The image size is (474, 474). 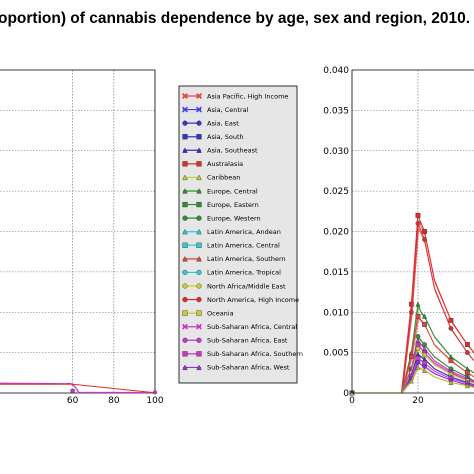 What do you see at coordinates (220, 313) in the screenshot?
I see `legend-entry-label: Oceania` at bounding box center [220, 313].